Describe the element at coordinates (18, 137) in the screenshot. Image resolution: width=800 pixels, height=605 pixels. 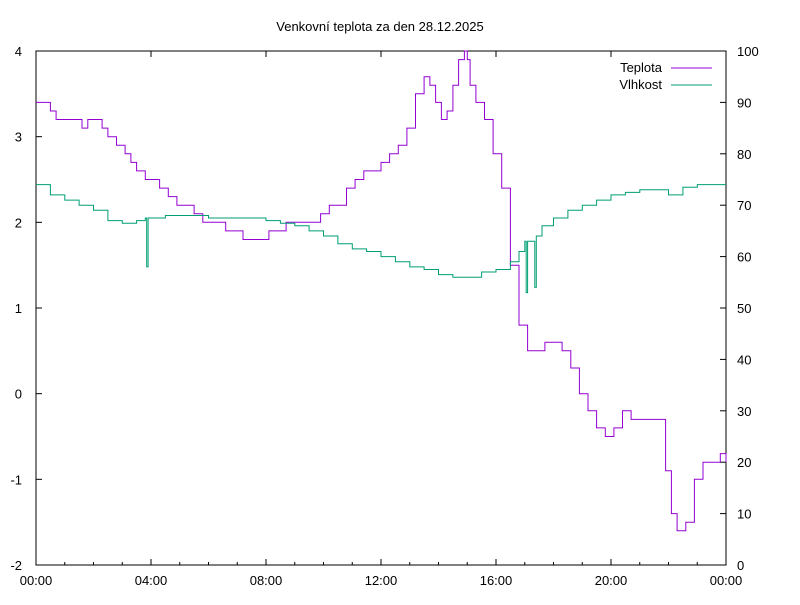
I see `y-left-tick-label: 3` at that location.